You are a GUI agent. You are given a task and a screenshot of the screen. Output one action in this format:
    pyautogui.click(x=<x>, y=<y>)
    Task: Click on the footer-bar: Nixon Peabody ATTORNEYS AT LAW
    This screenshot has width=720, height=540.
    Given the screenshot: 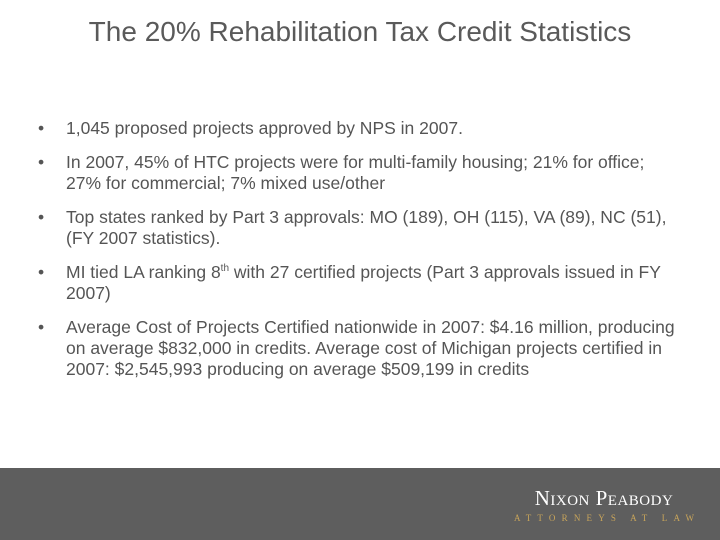 What is the action you would take?
    pyautogui.click(x=360, y=504)
    